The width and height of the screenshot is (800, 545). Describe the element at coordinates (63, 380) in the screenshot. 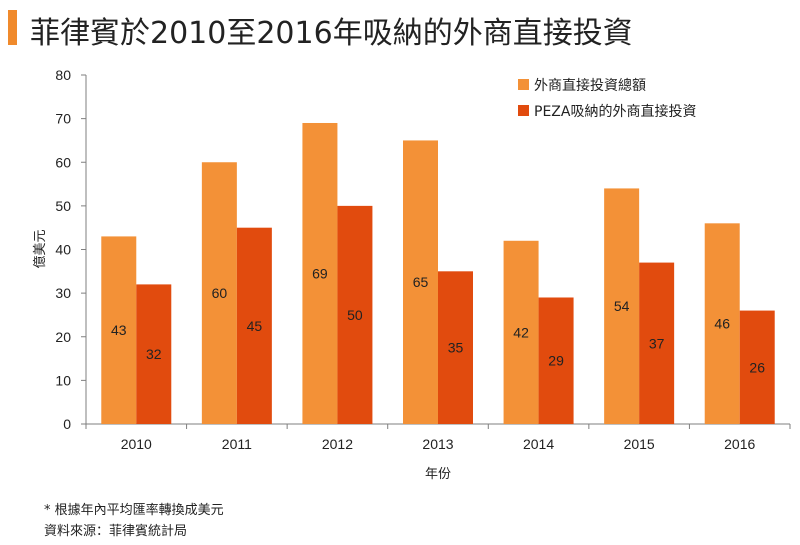

I see `y-tick-label: 10` at that location.